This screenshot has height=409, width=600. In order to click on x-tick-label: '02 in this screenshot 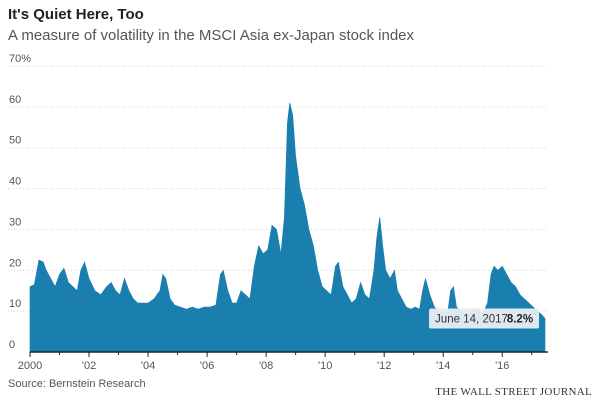, I will do `click(89, 366)`.